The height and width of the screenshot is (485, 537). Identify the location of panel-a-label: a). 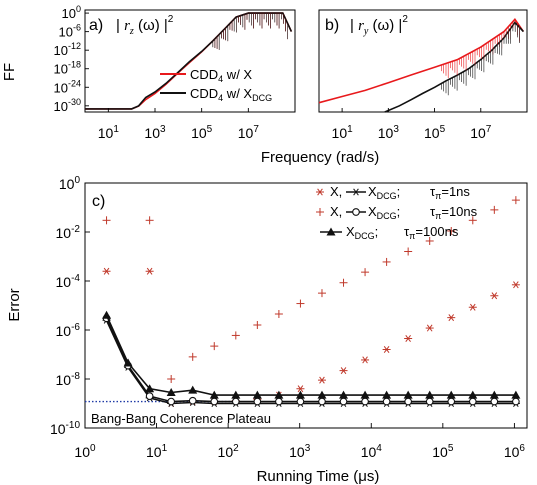
(96, 25).